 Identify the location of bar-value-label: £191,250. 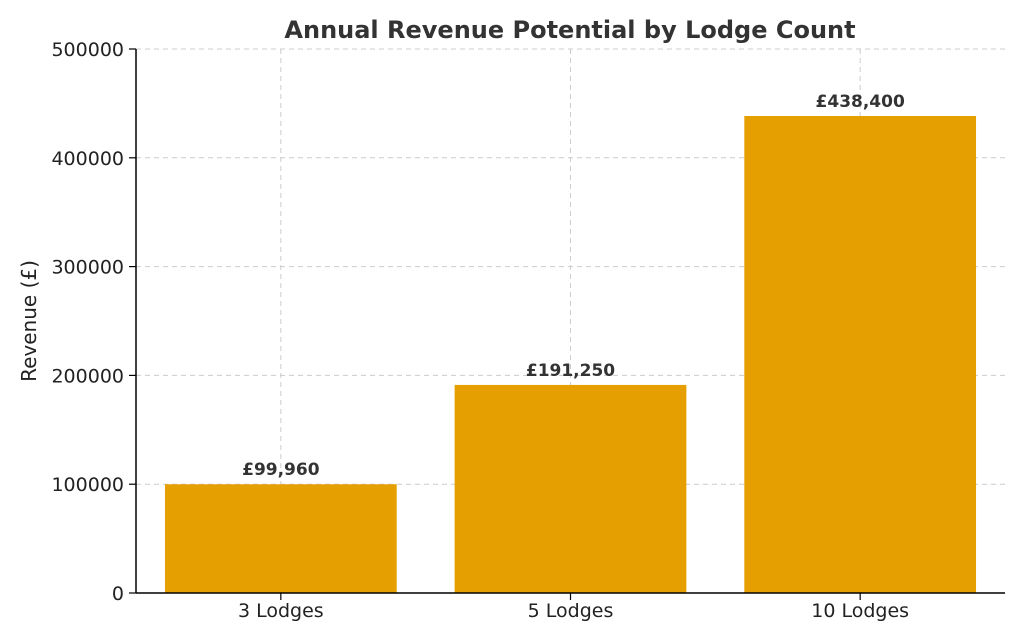
(570, 371).